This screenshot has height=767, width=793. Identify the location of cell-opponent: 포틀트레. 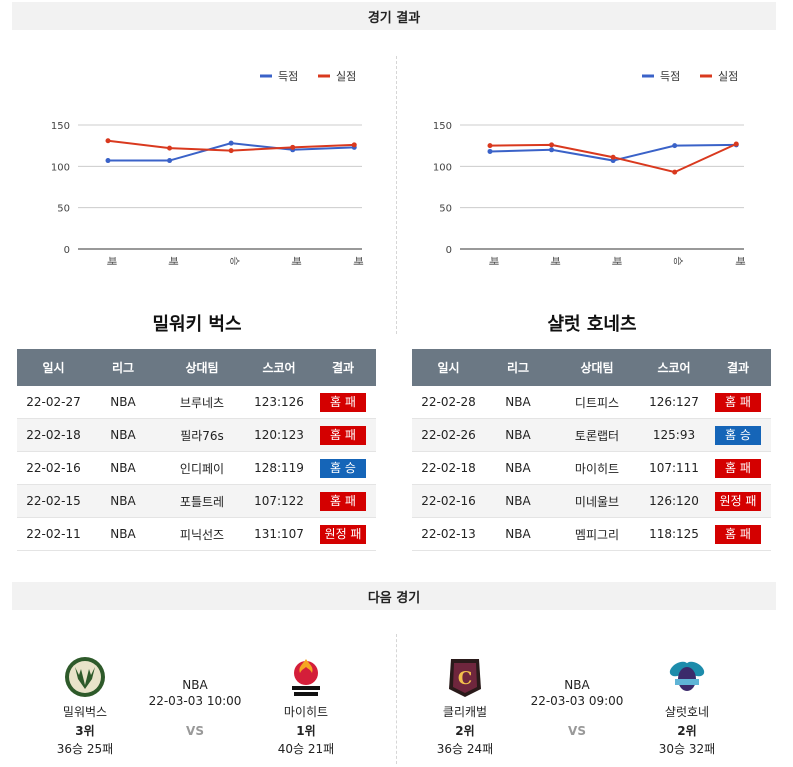
(202, 501).